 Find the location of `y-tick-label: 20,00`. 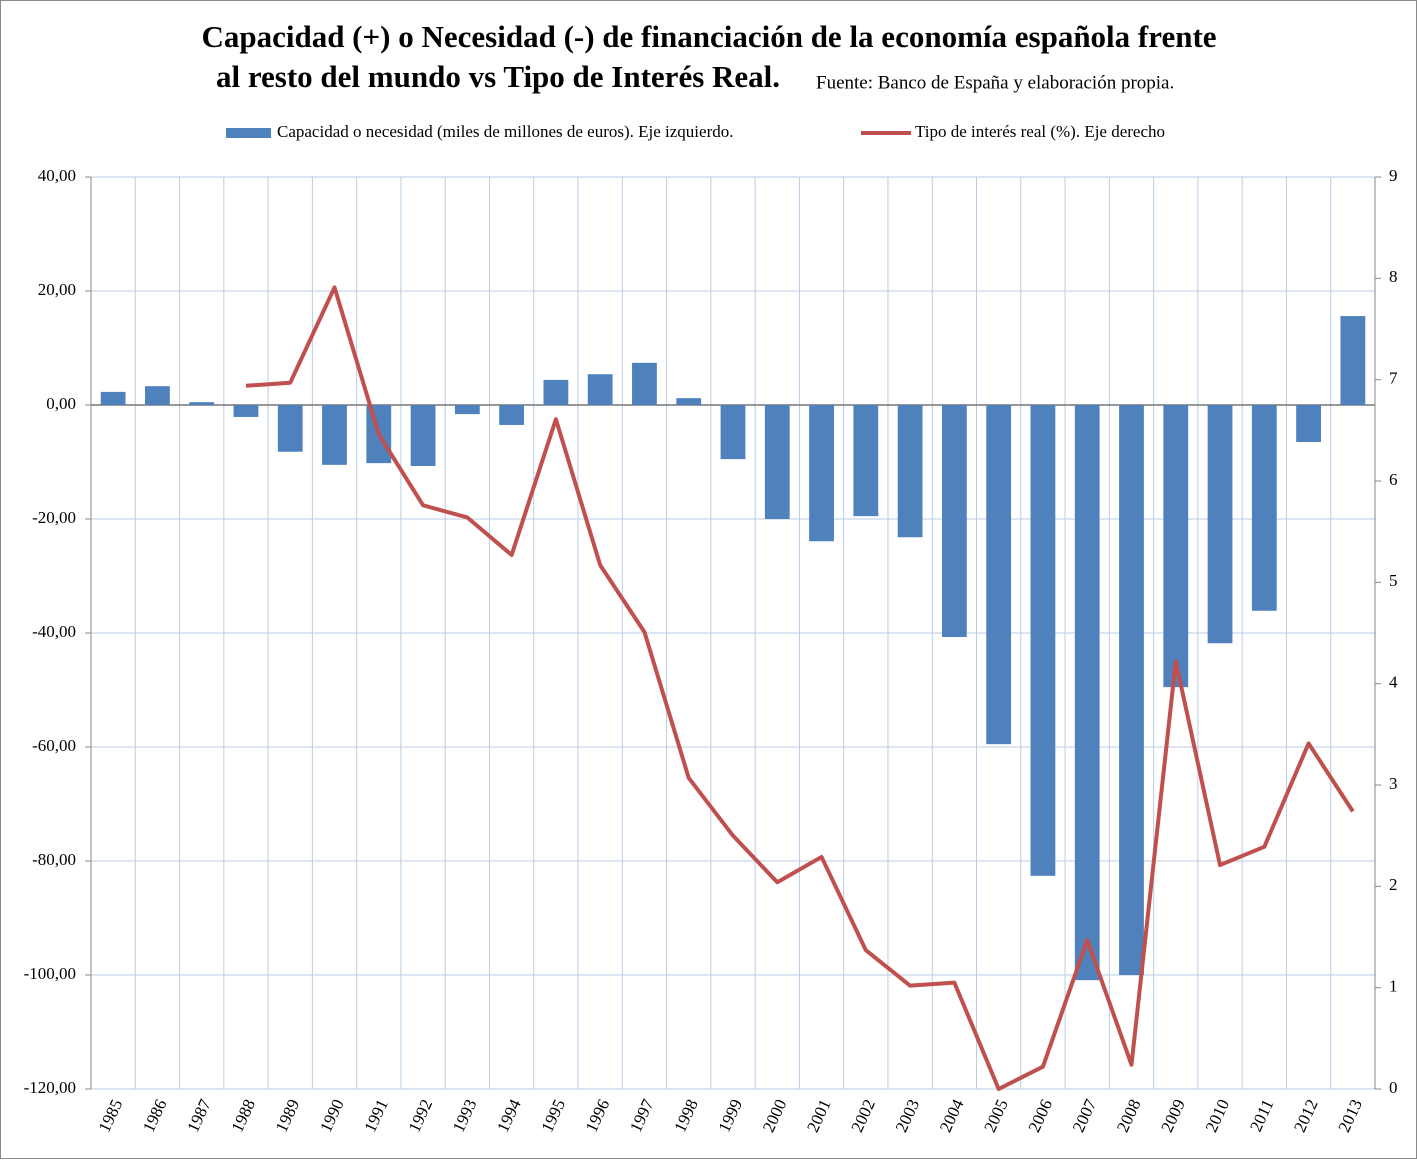

y-tick-label: 20,00 is located at coordinates (57, 289).